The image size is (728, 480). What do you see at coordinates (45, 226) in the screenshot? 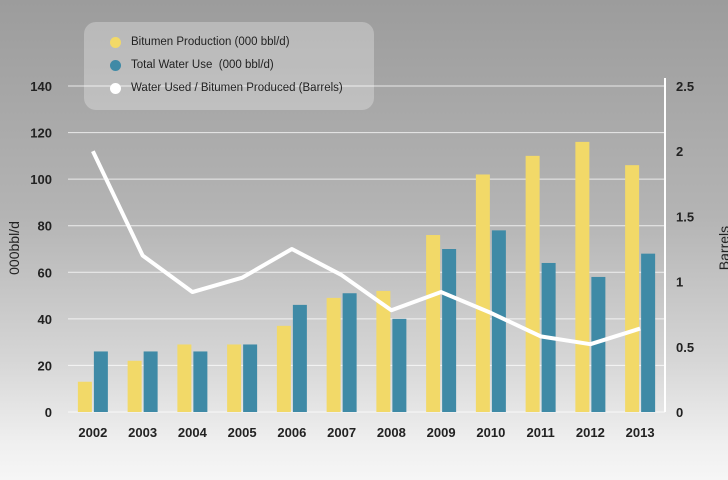
I see `y-tick-left: 80` at bounding box center [45, 226].